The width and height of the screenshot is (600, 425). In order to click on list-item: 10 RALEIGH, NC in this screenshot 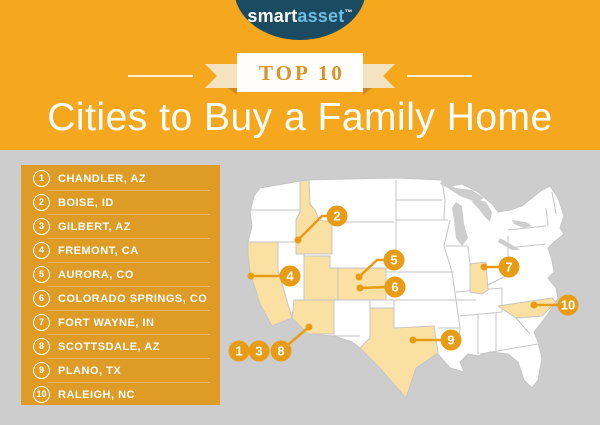, I will do `click(120, 394)`.